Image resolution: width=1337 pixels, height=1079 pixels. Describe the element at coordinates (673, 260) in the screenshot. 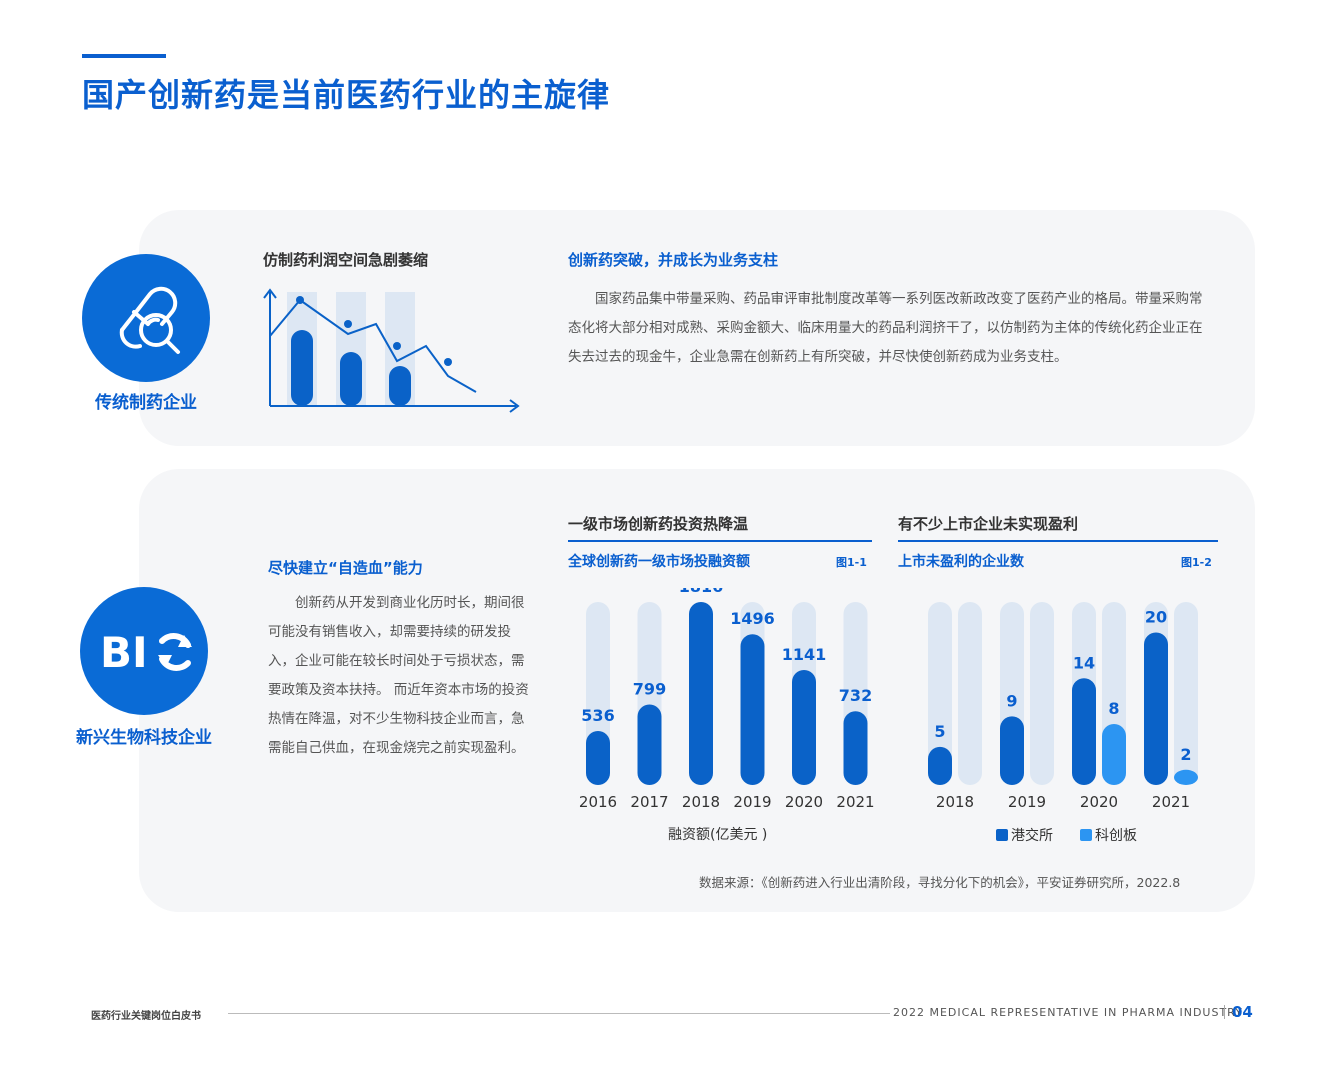

I see `traditional-heading: 创新药突破，并成长为业务支柱` at that location.